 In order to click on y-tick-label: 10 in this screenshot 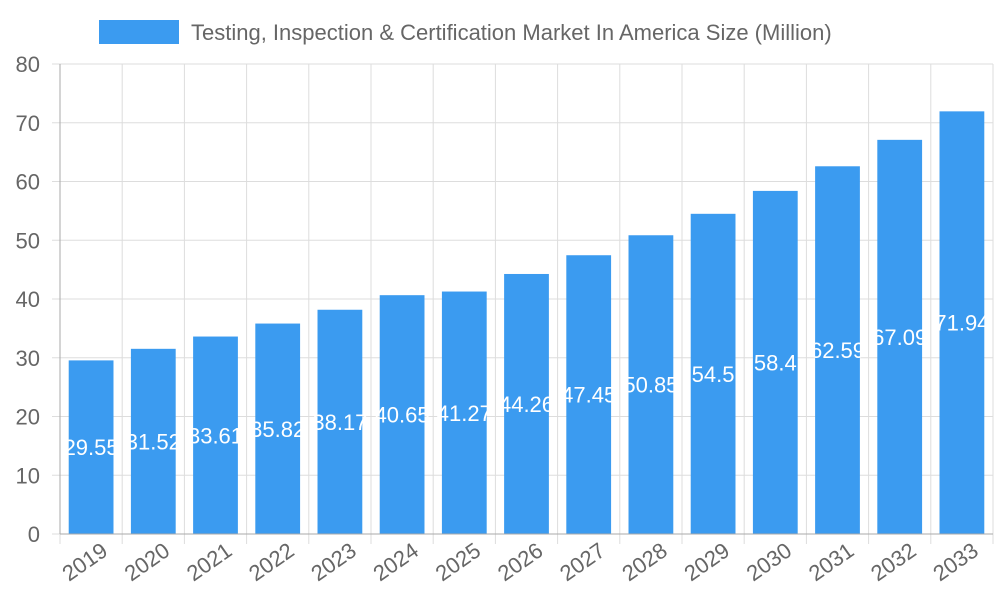, I will do `click(28, 475)`.